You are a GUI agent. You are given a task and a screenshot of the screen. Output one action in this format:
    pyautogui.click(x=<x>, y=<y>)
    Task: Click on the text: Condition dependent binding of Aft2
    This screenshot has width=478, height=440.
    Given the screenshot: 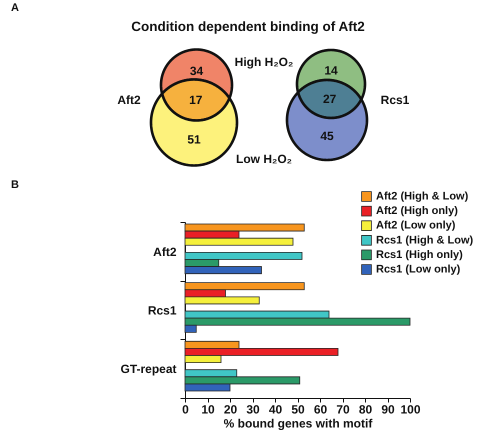 What is the action you would take?
    pyautogui.click(x=248, y=26)
    